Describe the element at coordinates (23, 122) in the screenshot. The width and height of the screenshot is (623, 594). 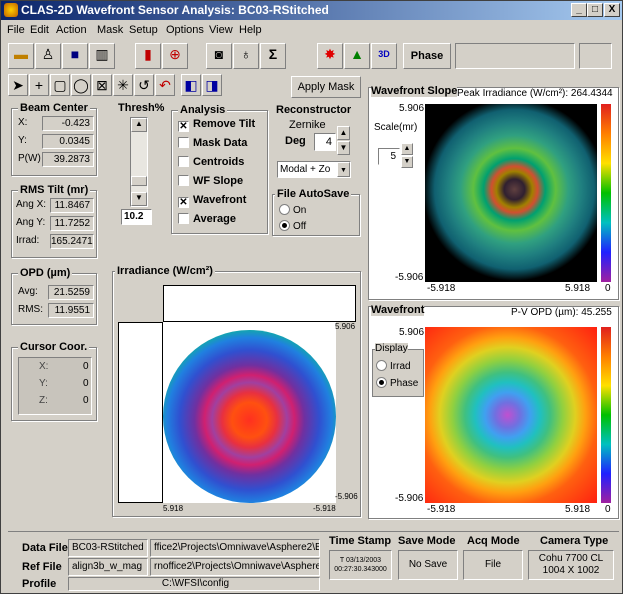
I see `beam-x-label: X:` at that location.